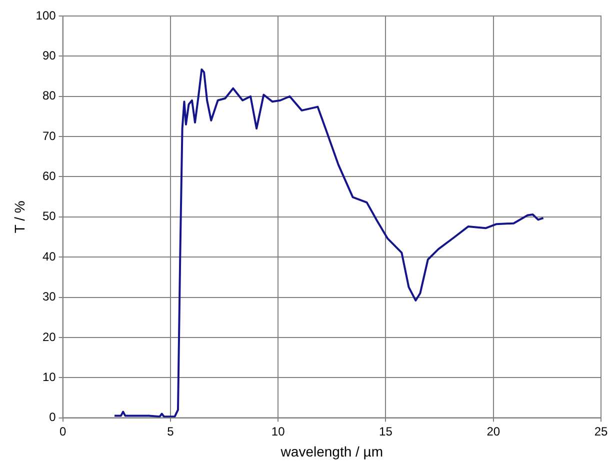 The width and height of the screenshot is (611, 469). I want to click on y-tick-label: 80, so click(49, 95).